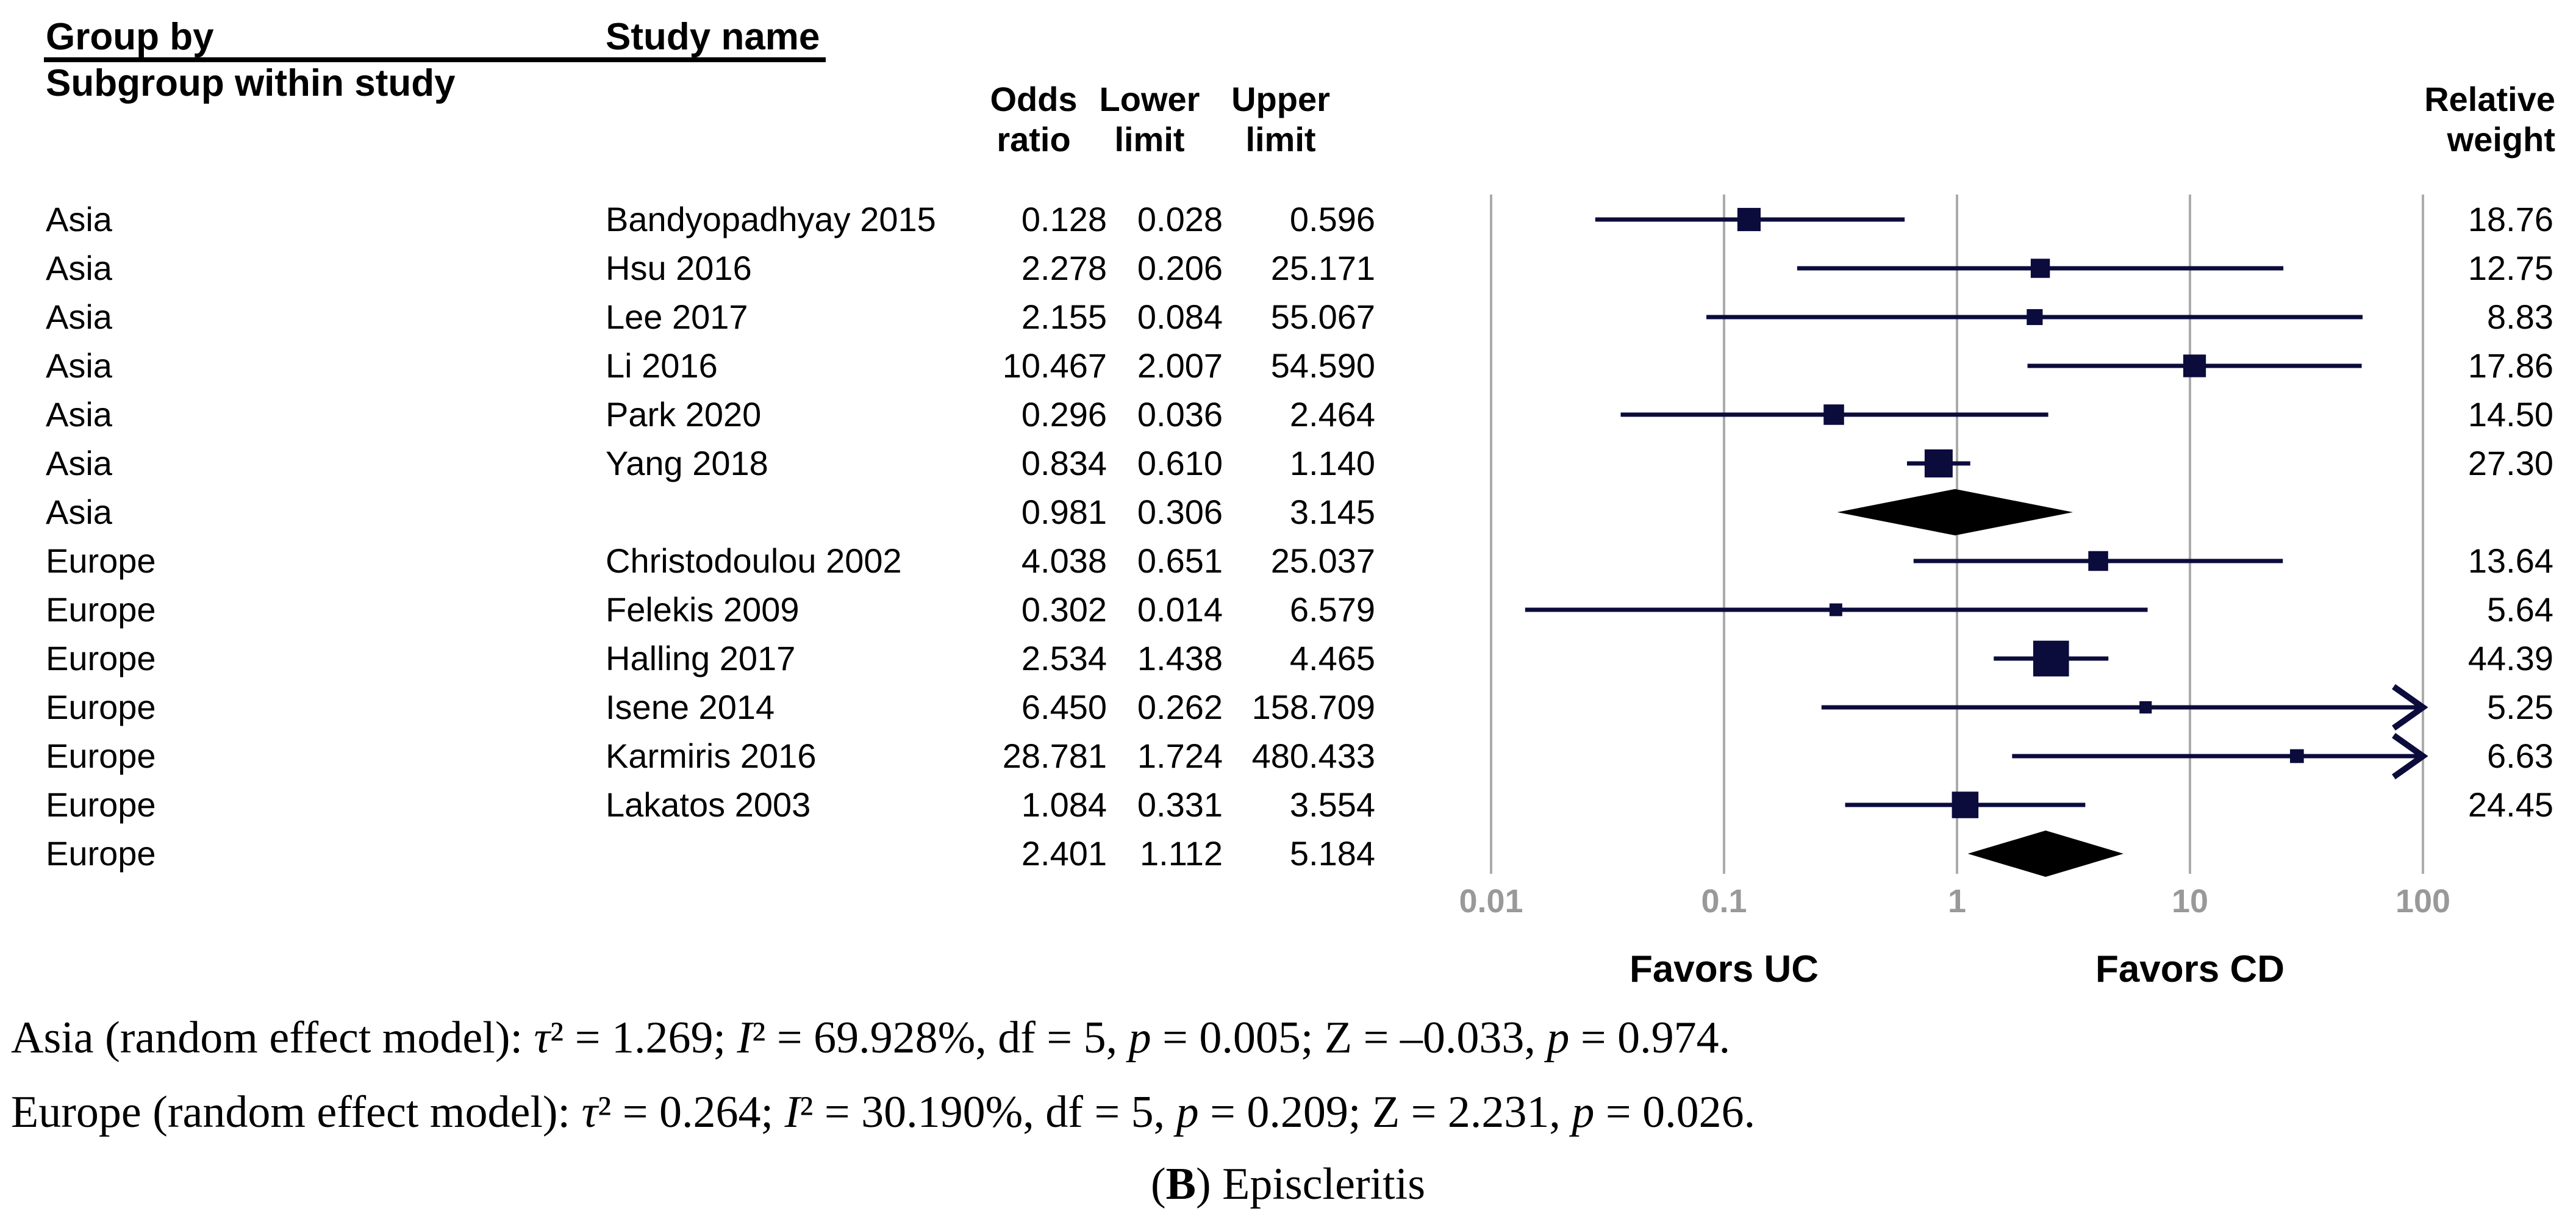 This screenshot has height=1222, width=2576. Describe the element at coordinates (1064, 219) in the screenshot. I see `cell-odds-ratio: 0.128` at that location.